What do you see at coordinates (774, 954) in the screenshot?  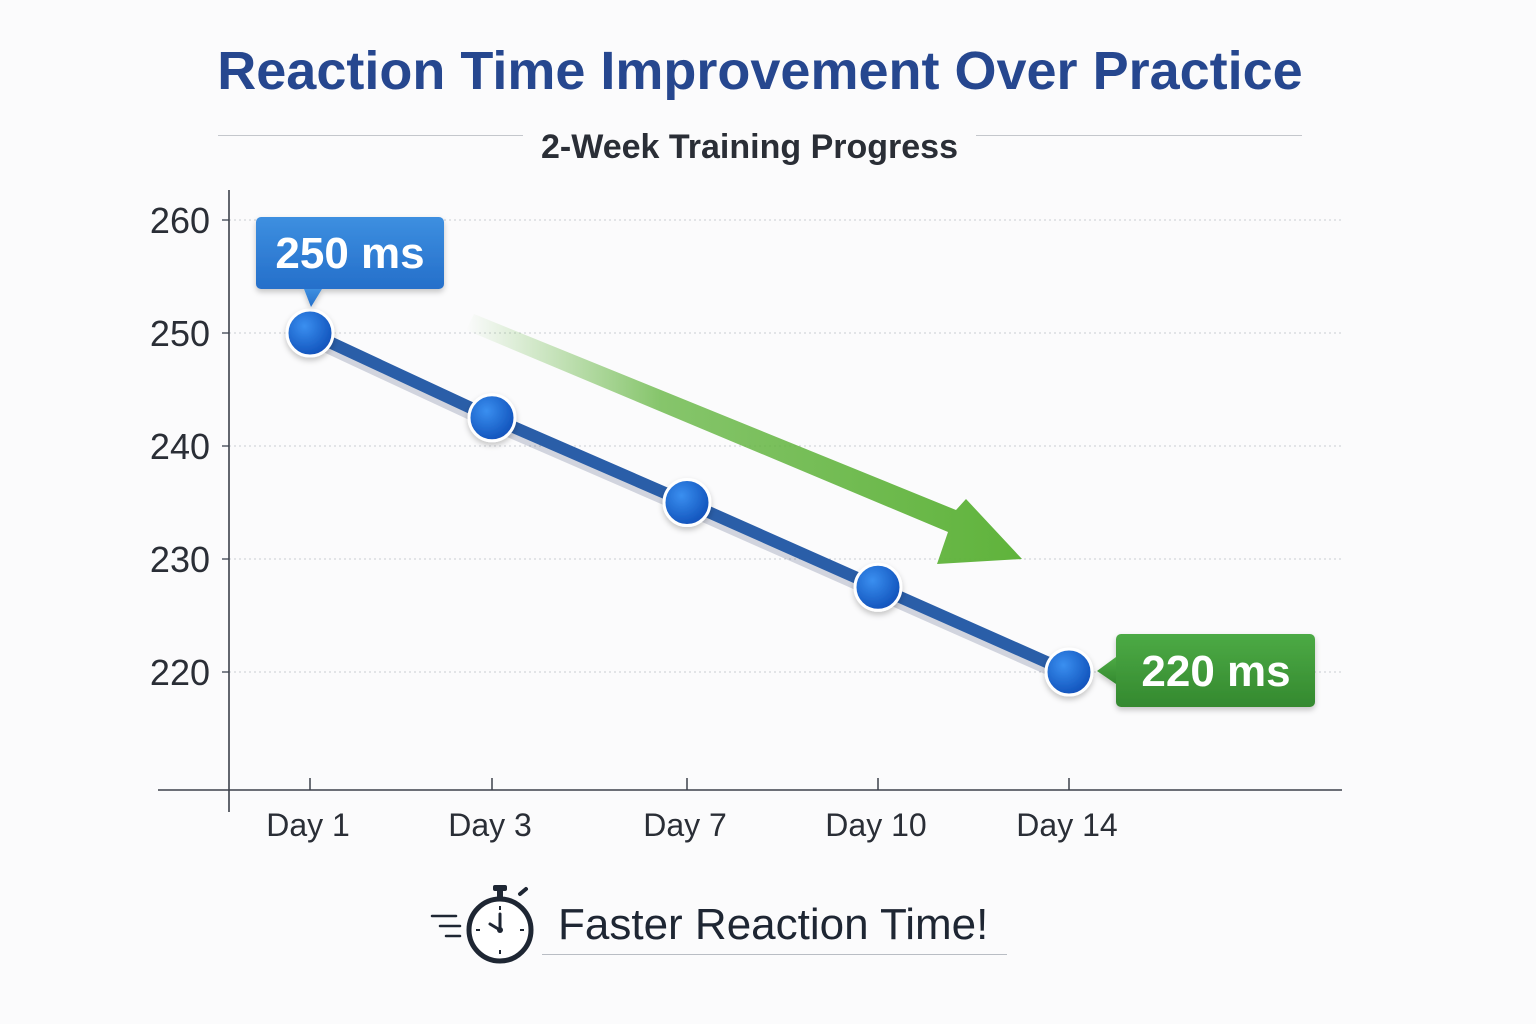 I see `footer-underline` at bounding box center [774, 954].